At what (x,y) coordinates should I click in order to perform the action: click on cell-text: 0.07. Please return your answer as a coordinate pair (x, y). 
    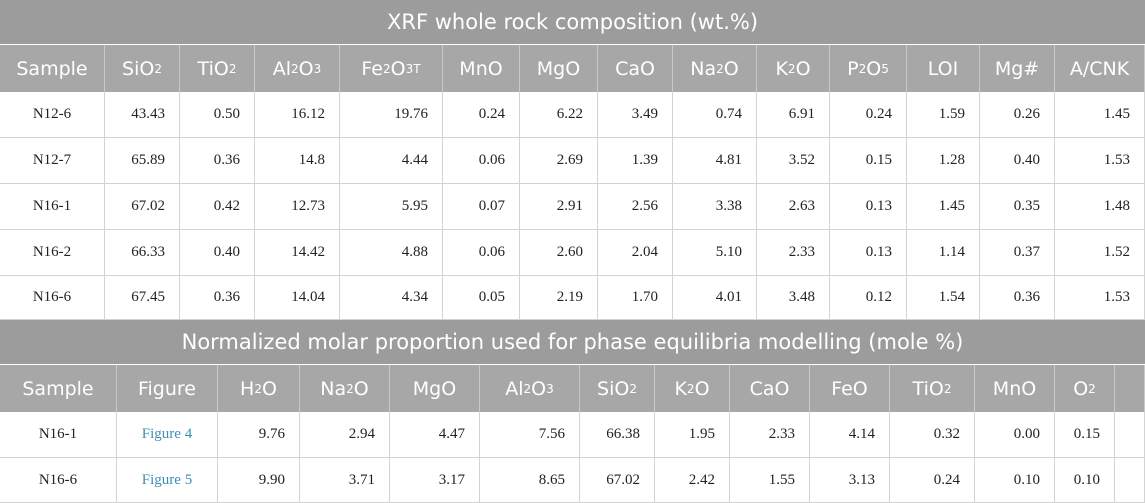
    Looking at the image, I should click on (491, 206).